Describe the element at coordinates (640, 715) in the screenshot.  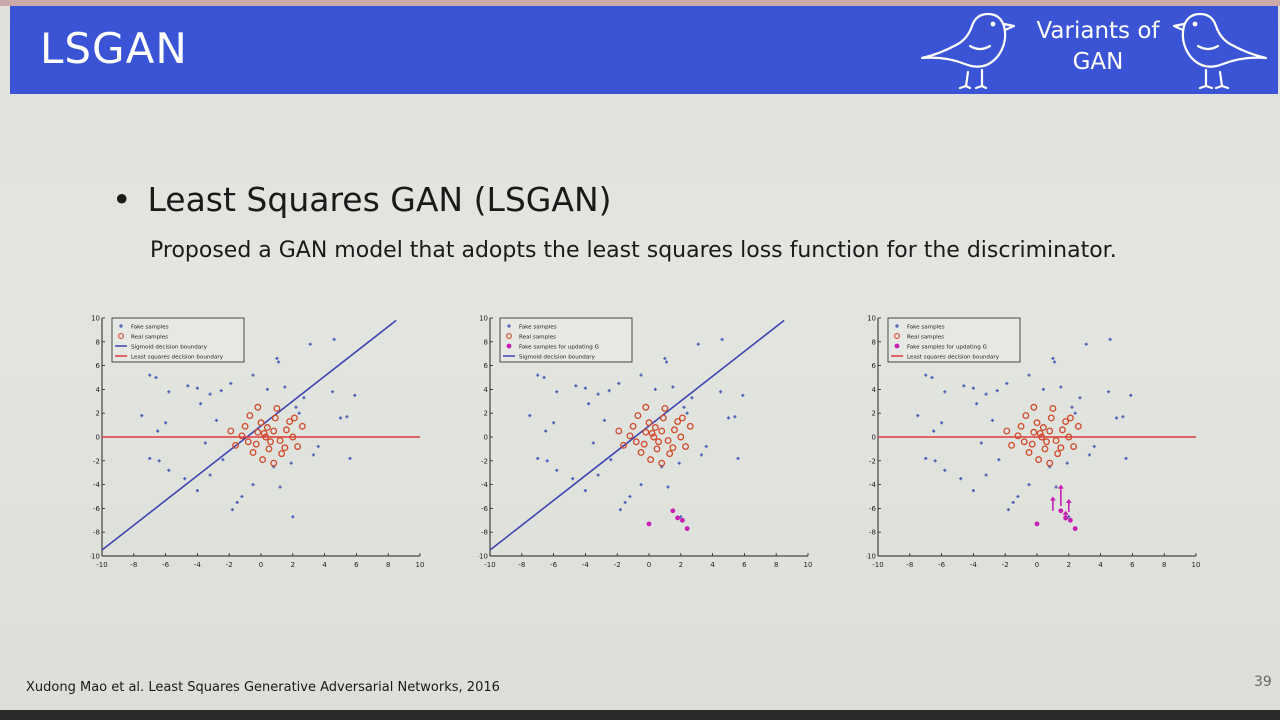
I see `bottom-shadow` at that location.